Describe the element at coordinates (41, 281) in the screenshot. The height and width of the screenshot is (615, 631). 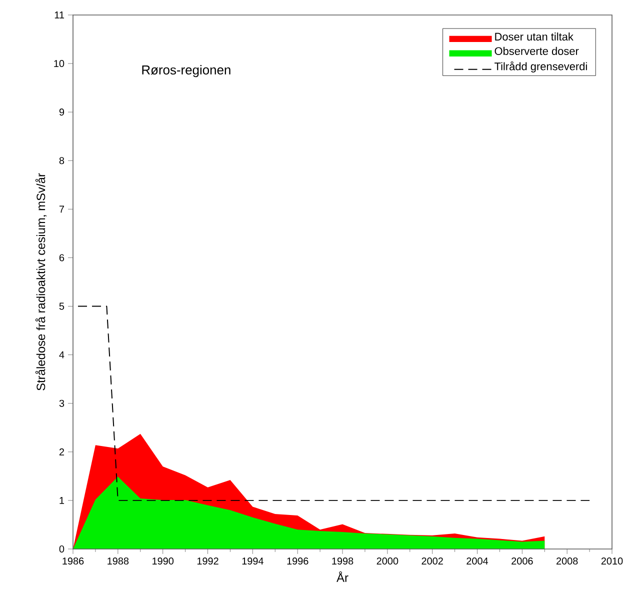
I see `y-axis-title: Stråledose frå radioaktivt cesium, mSv/år` at that location.